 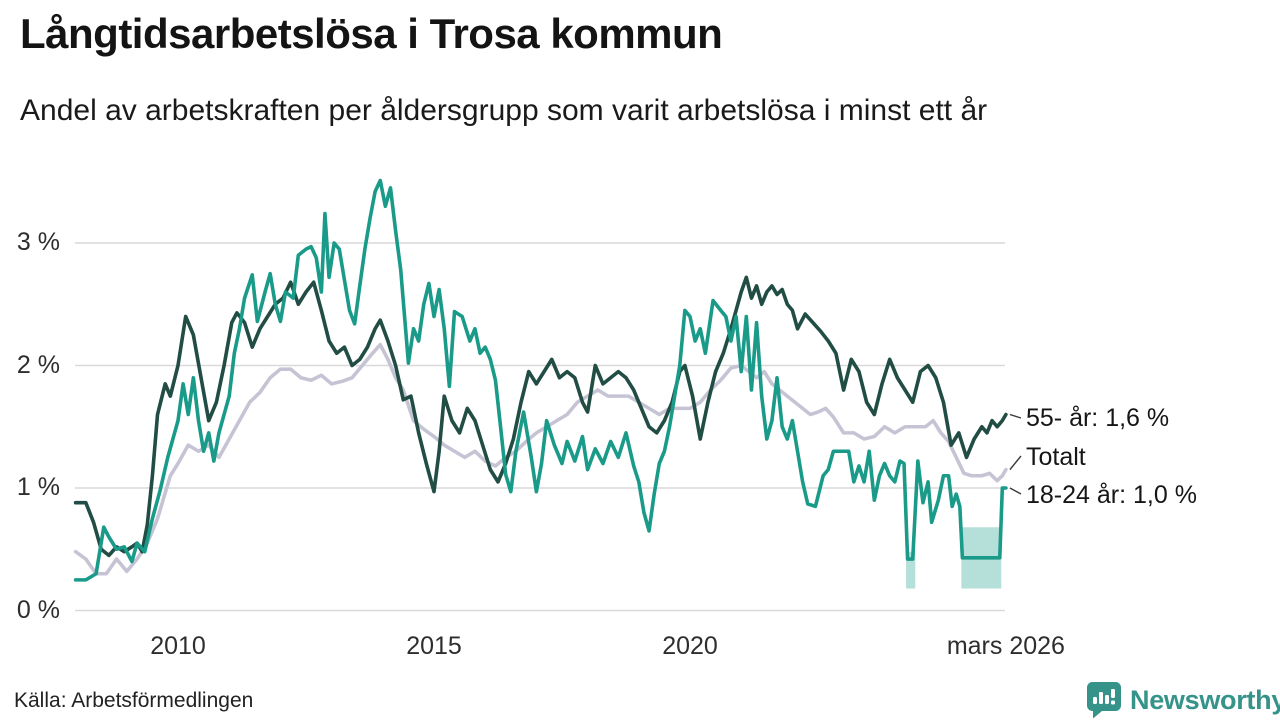 I want to click on label-connector-55- år, so click(x=1015, y=416).